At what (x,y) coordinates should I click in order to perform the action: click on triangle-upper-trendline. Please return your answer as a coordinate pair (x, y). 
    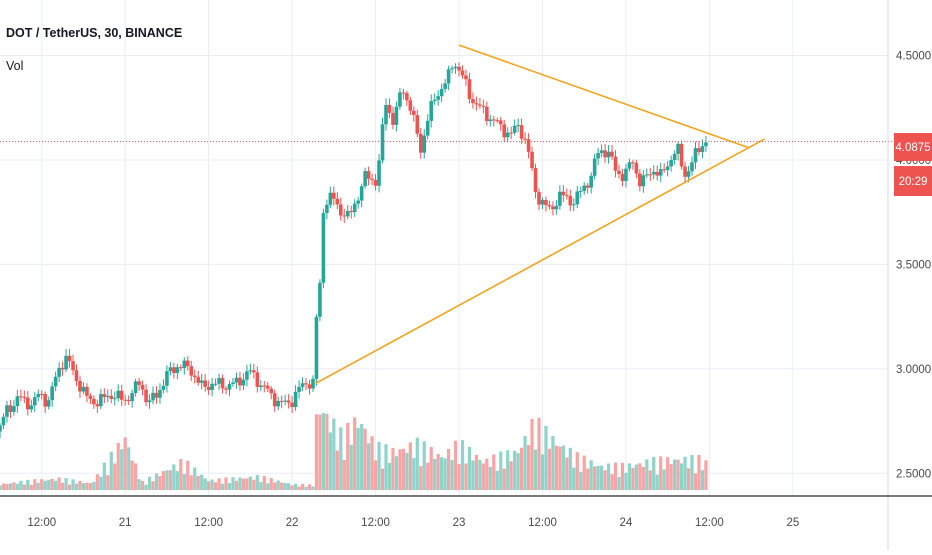
    Looking at the image, I should click on (603, 96).